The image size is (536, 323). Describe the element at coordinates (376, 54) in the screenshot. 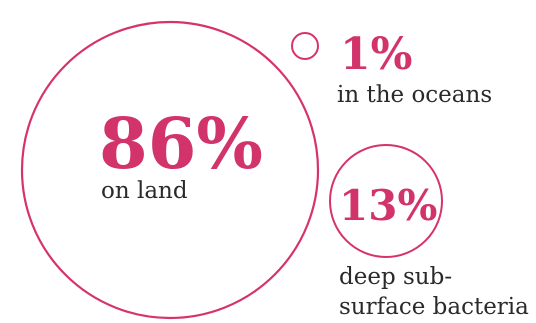

I see `value-label-in-the-oceans: 1%` at that location.